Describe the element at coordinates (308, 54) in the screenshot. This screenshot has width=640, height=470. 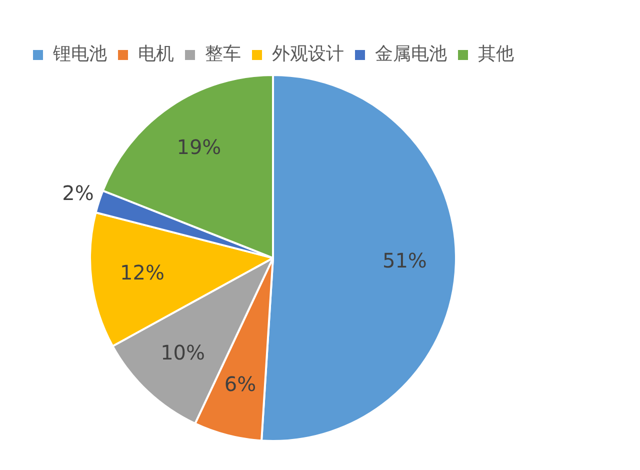
I see `legend-label: 外观设计` at that location.